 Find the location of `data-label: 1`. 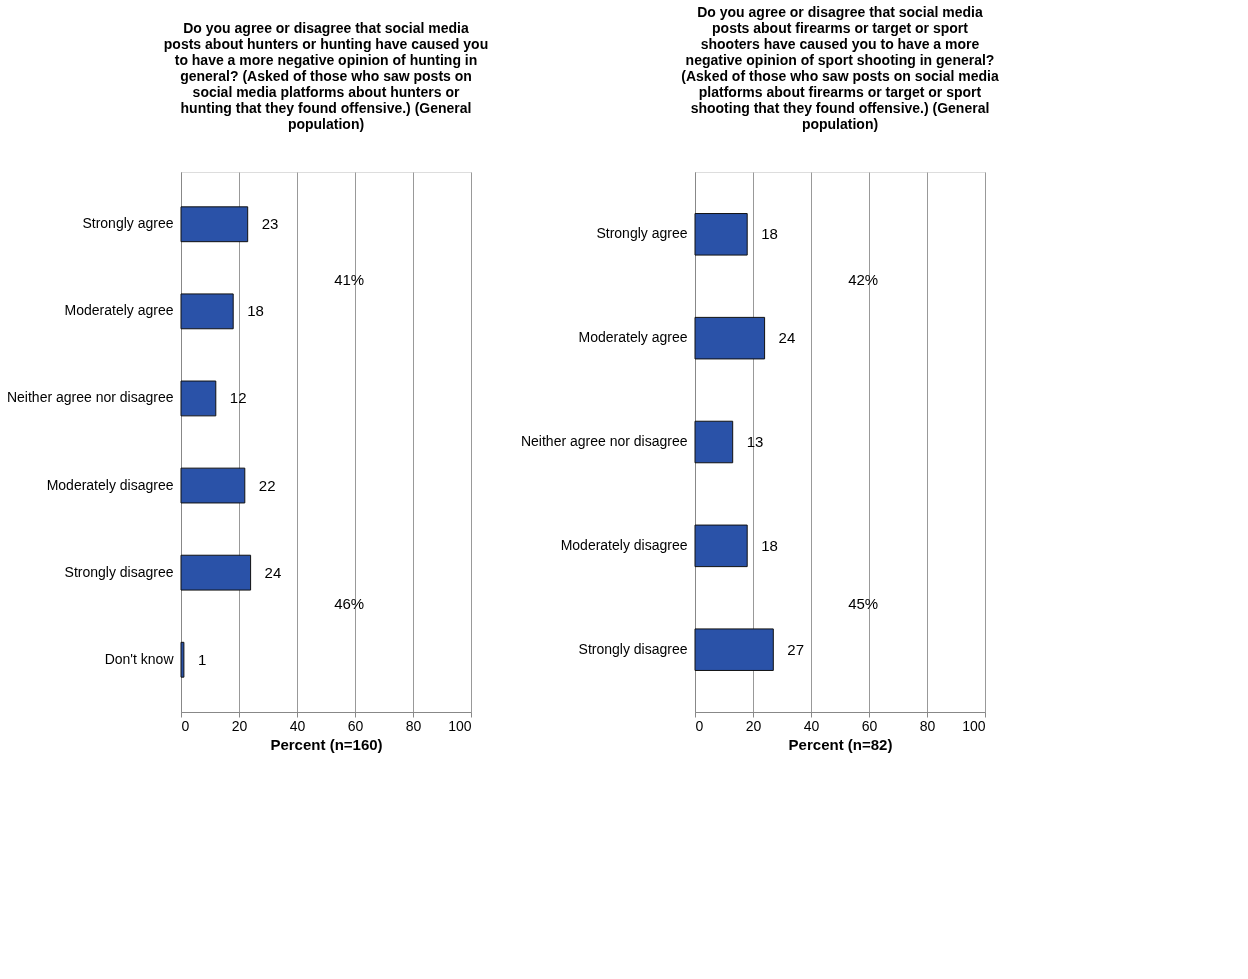

data-label: 1 is located at coordinates (202, 659).